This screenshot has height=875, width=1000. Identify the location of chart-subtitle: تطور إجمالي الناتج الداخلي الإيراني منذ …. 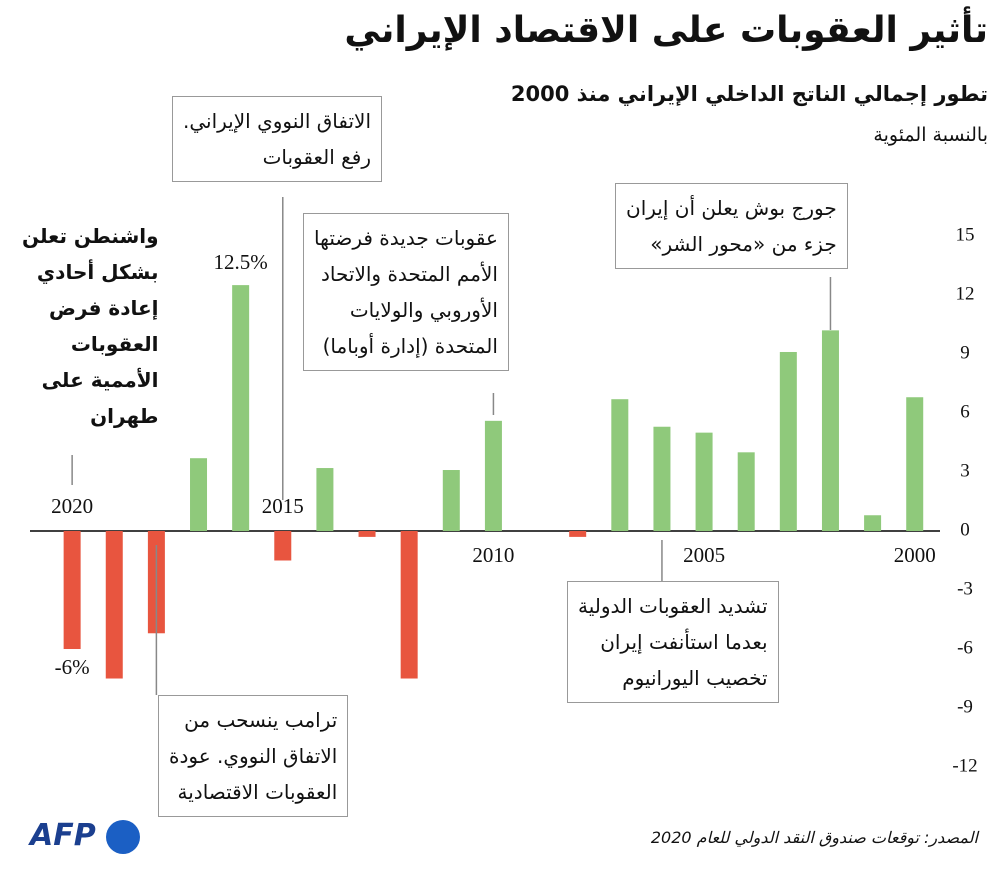
(749, 94).